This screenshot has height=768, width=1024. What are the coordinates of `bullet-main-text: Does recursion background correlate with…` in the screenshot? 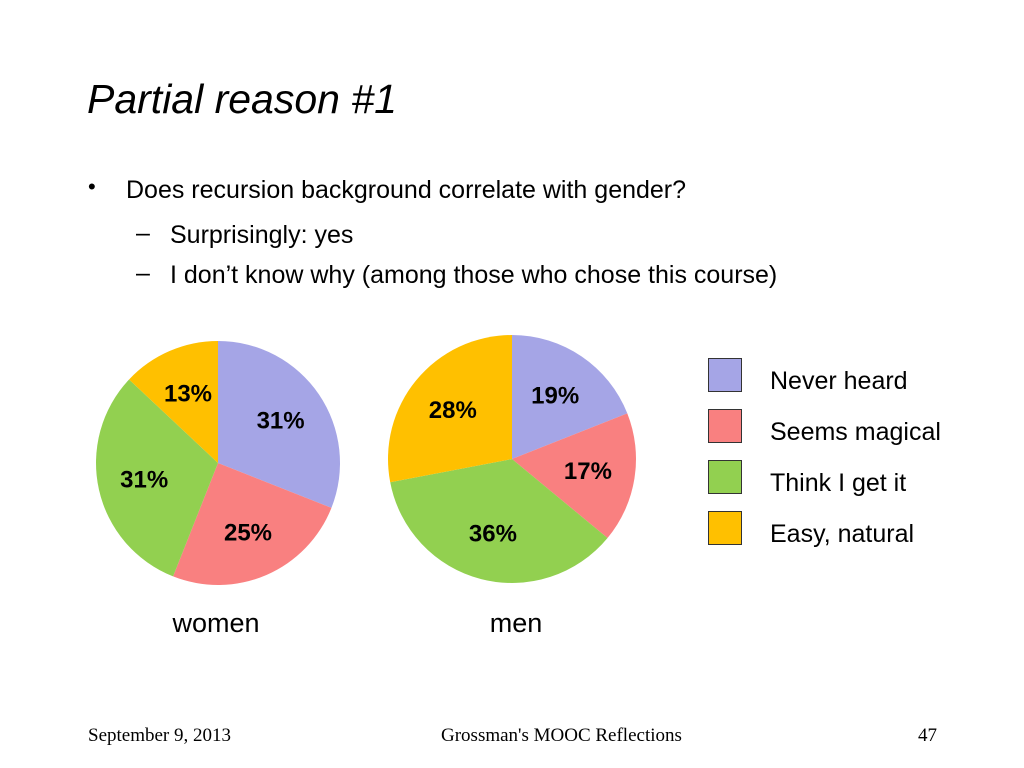 It's located at (406, 190).